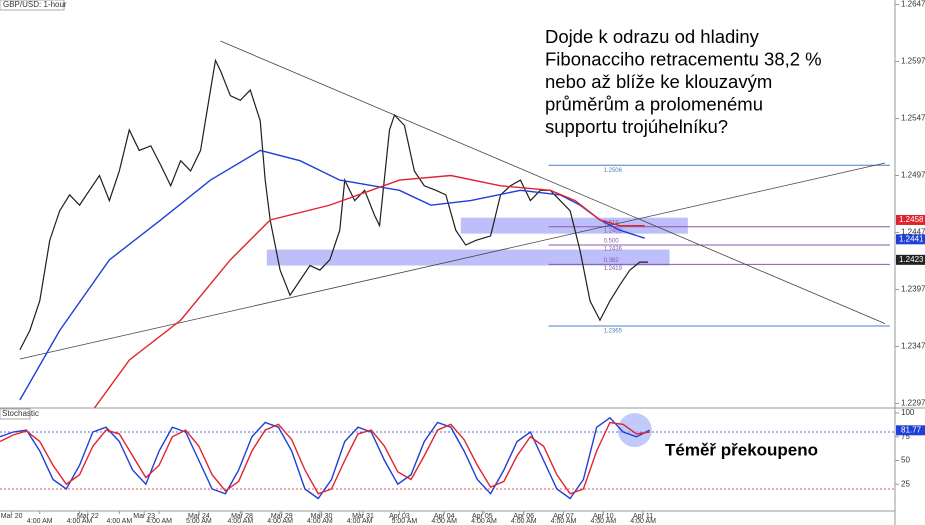 Image resolution: width=925 pixels, height=525 pixels. What do you see at coordinates (399, 516) in the screenshot?
I see `x-tick-label: Apr 03` at bounding box center [399, 516].